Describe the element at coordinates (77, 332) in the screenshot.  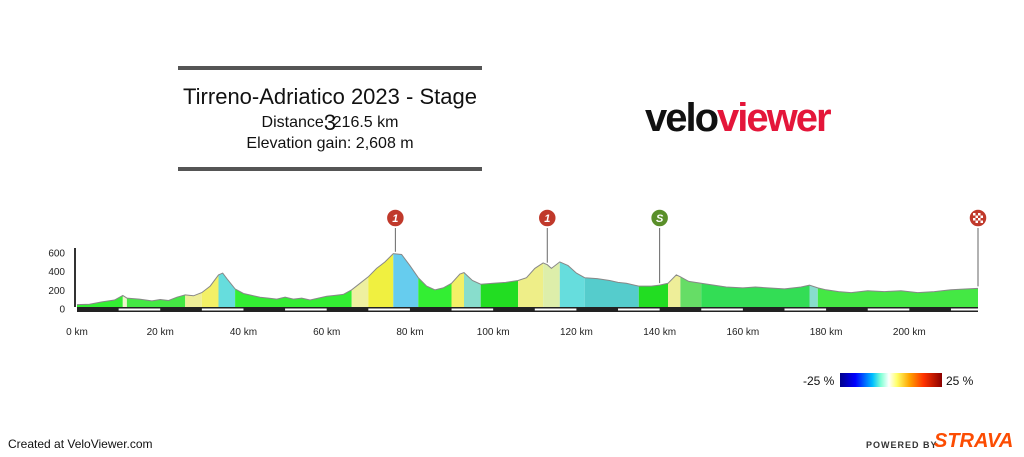
I see `x-tick-label-0: 0 km` at that location.